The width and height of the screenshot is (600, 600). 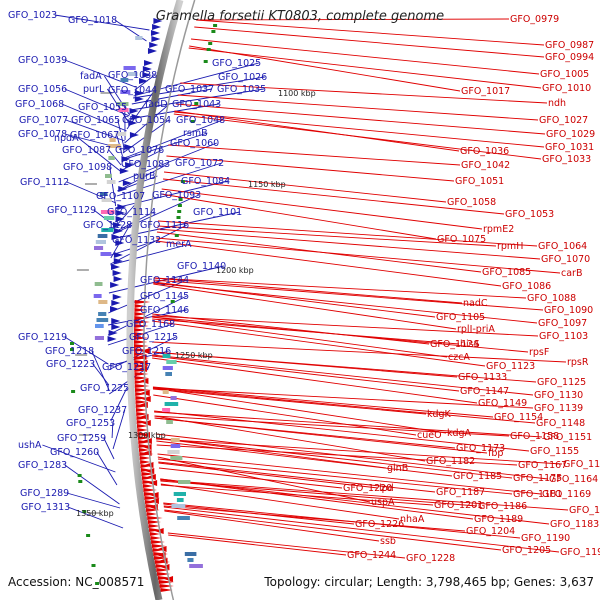 I want to click on gene-label: fbp, so click(x=495, y=453).